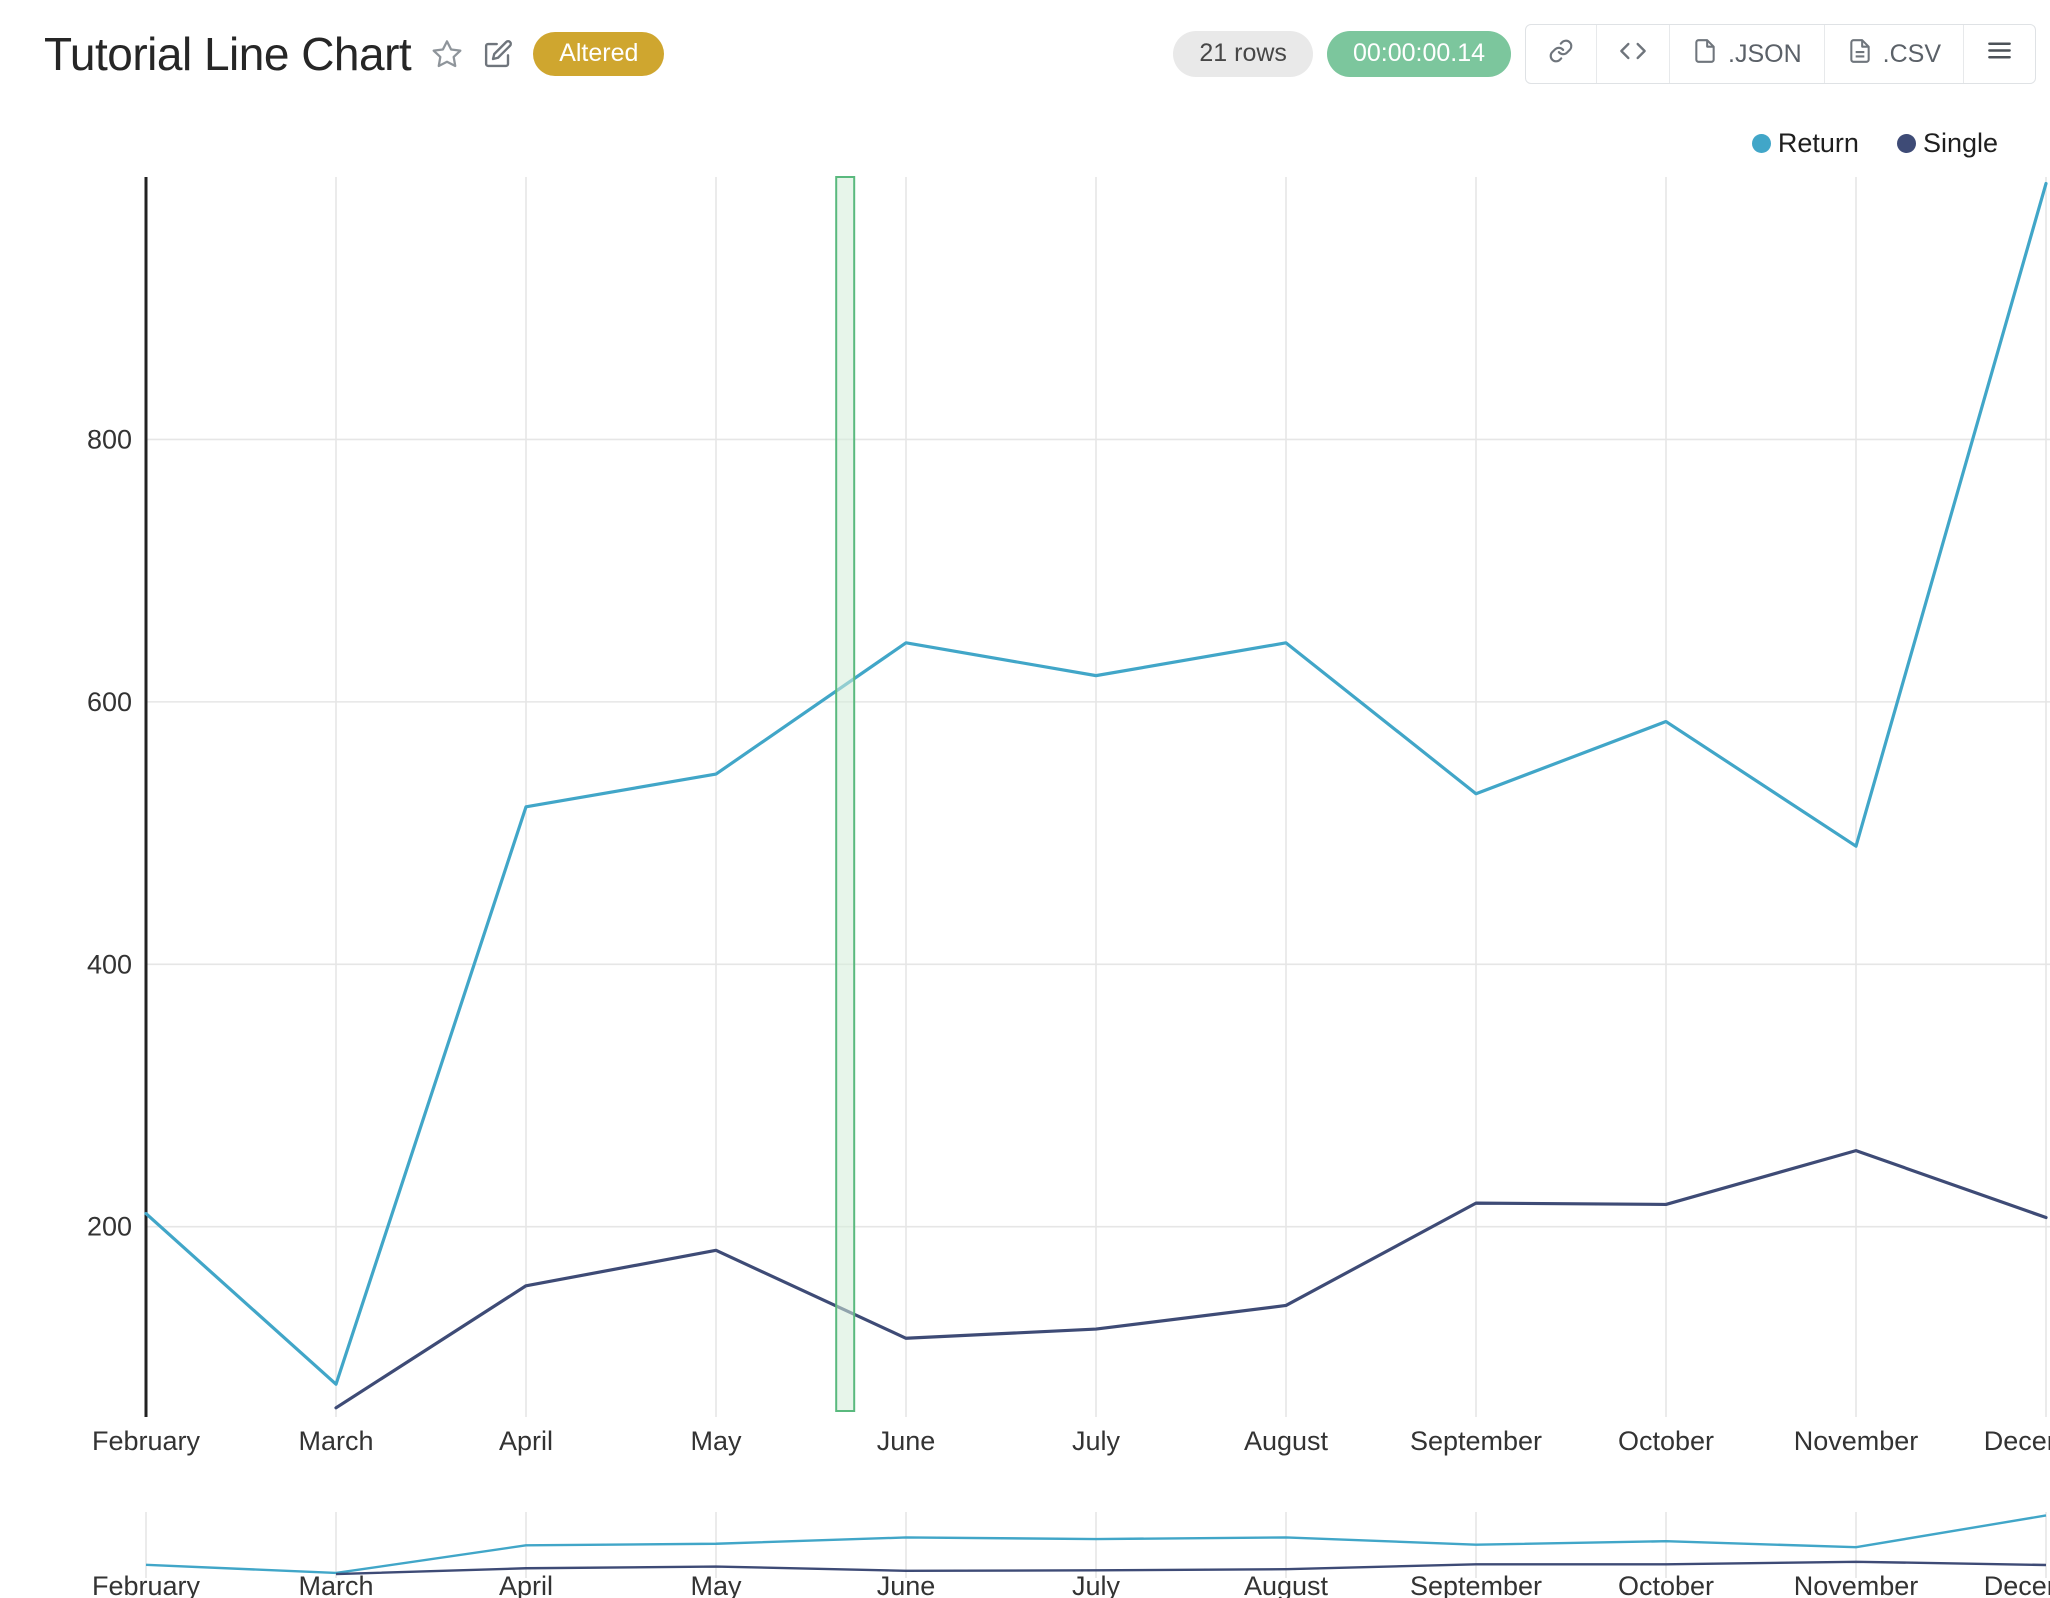 This screenshot has width=2050, height=1598. Describe the element at coordinates (1860, 54) in the screenshot. I see `csv-file-icon` at that location.